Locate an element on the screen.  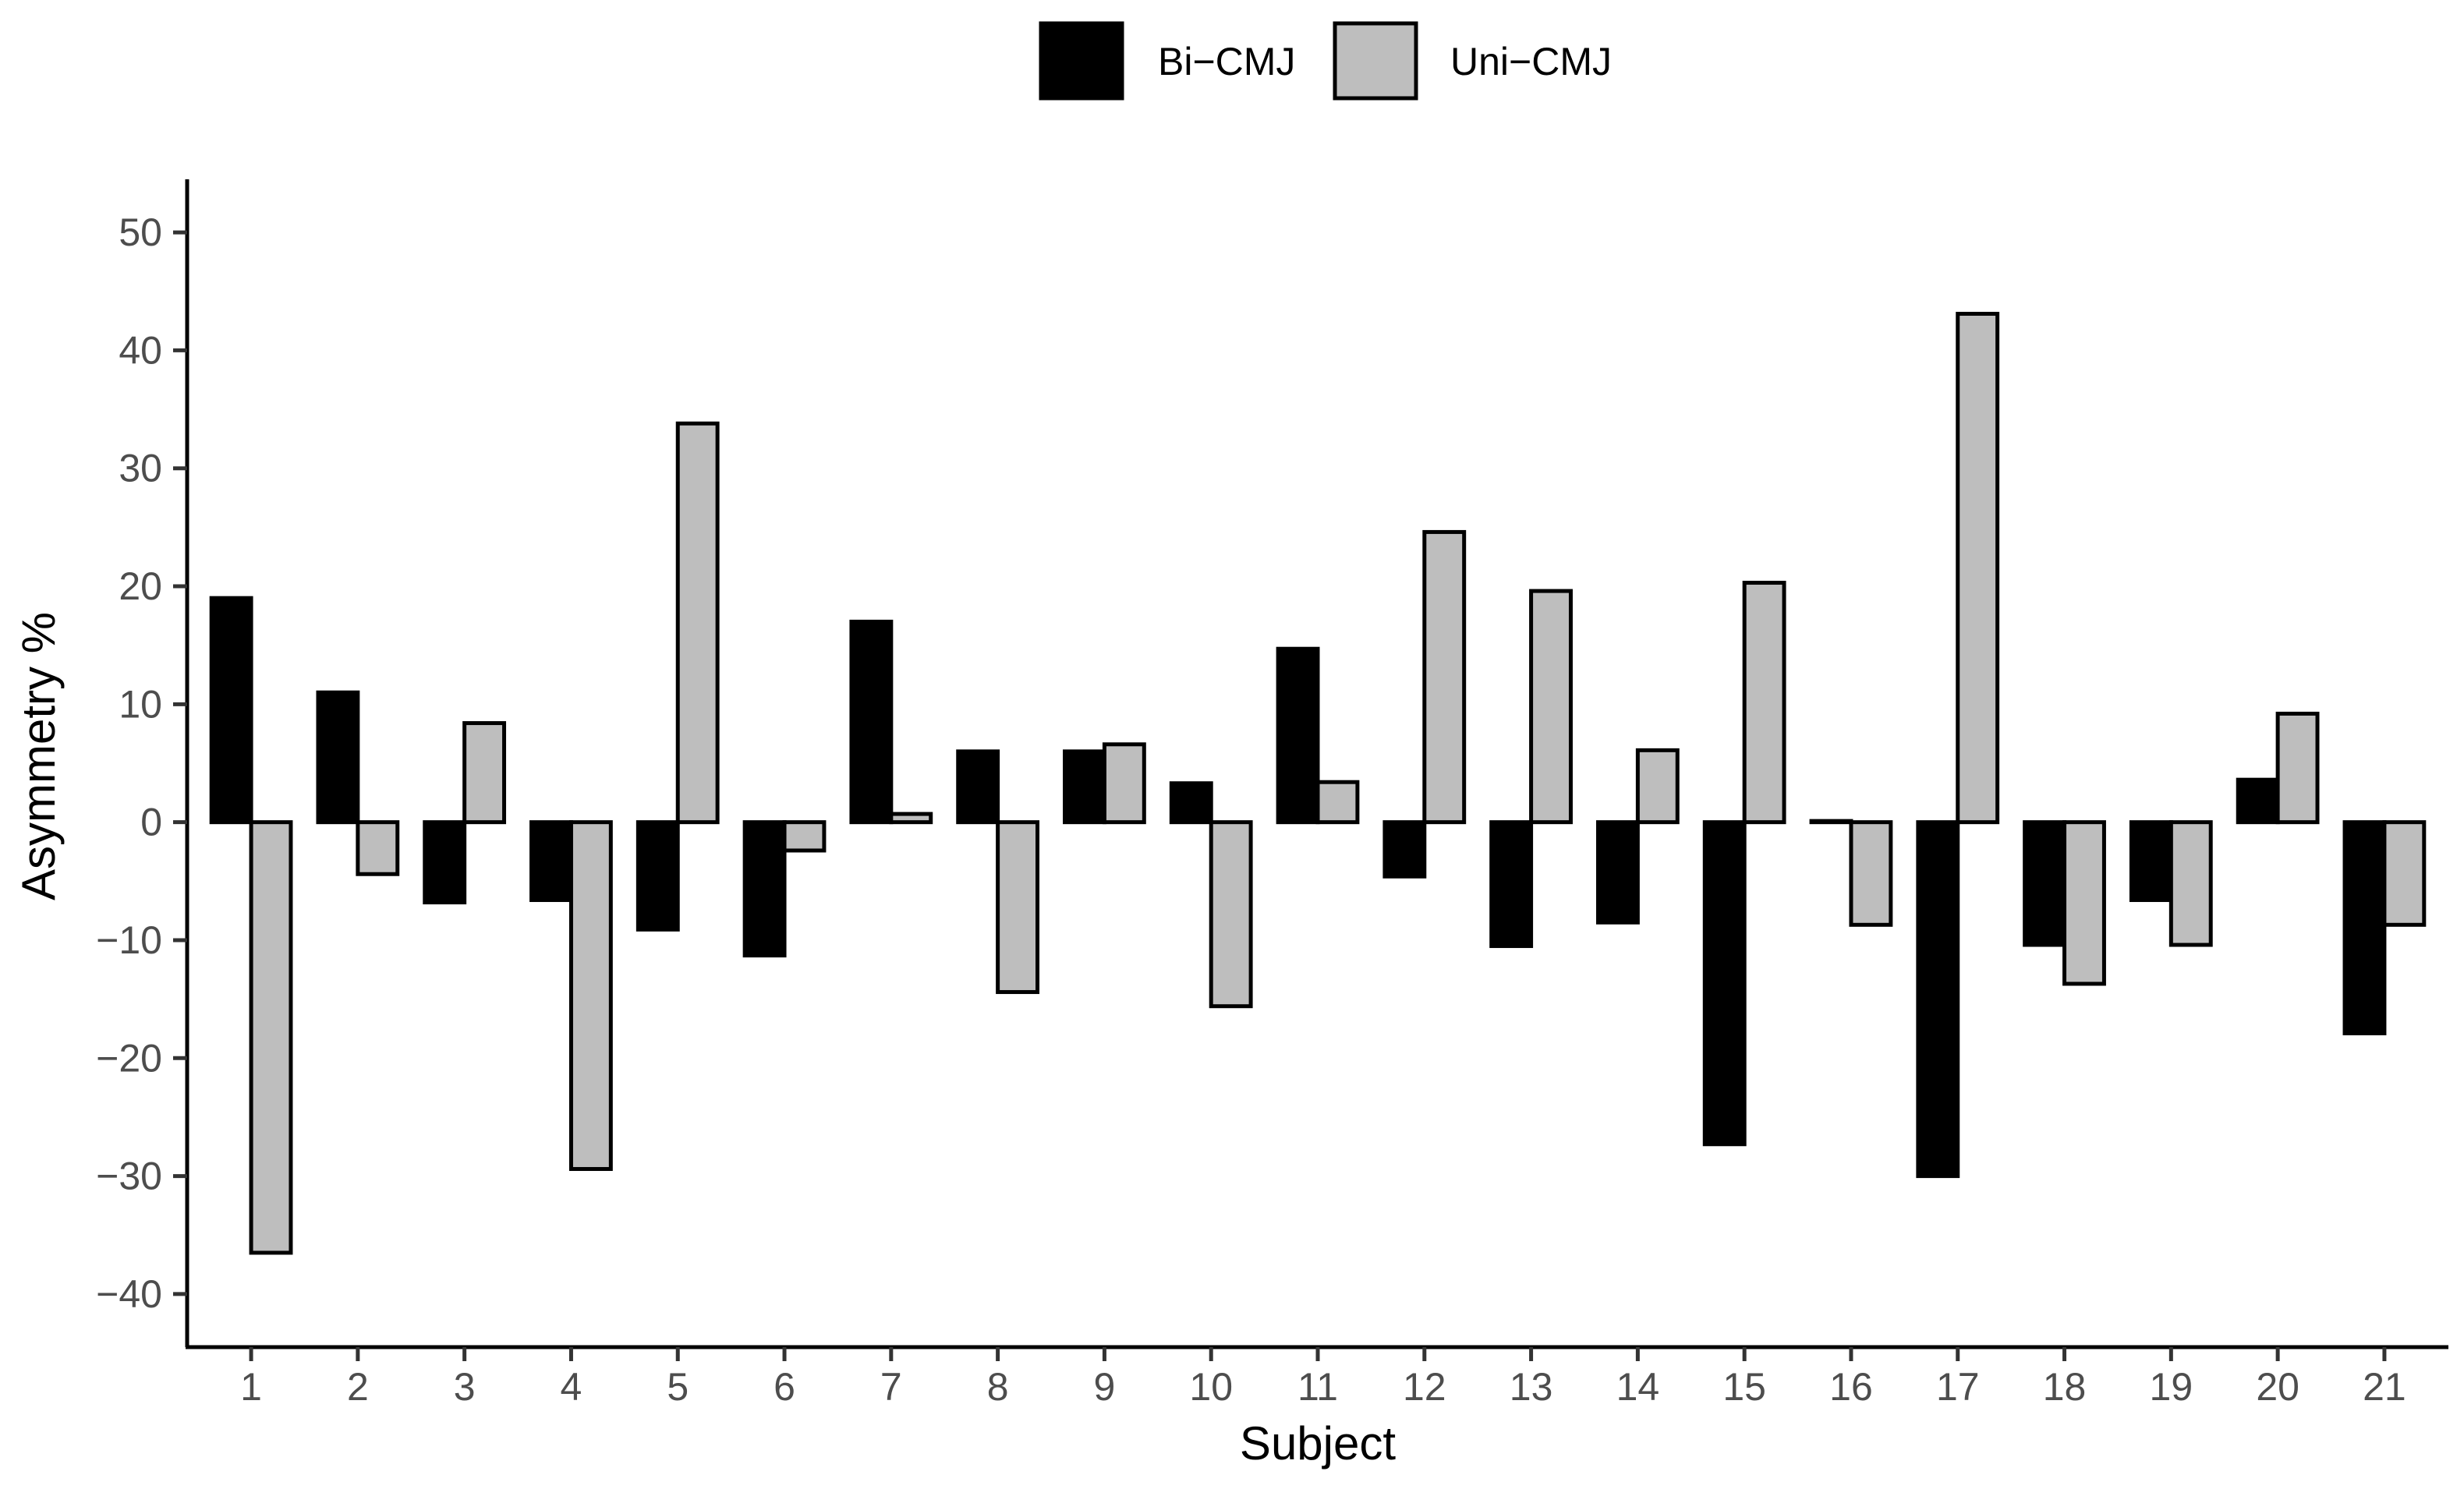
x-tick-label: 5 is located at coordinates (678, 1387).